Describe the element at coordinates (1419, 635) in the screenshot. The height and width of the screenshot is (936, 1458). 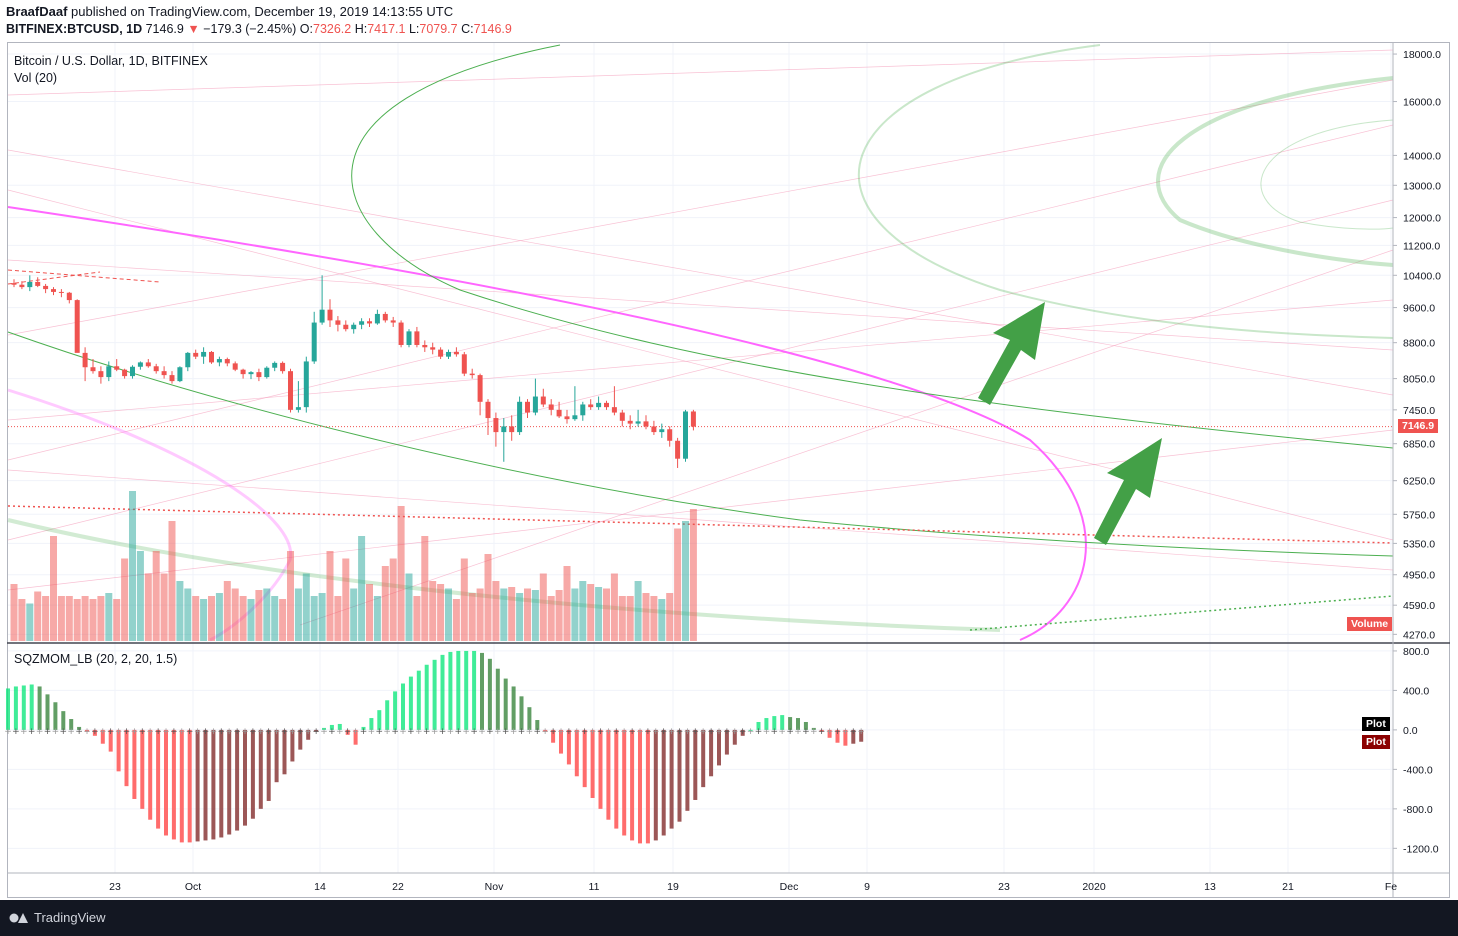
I see `price-tick-label: 4270.0` at that location.